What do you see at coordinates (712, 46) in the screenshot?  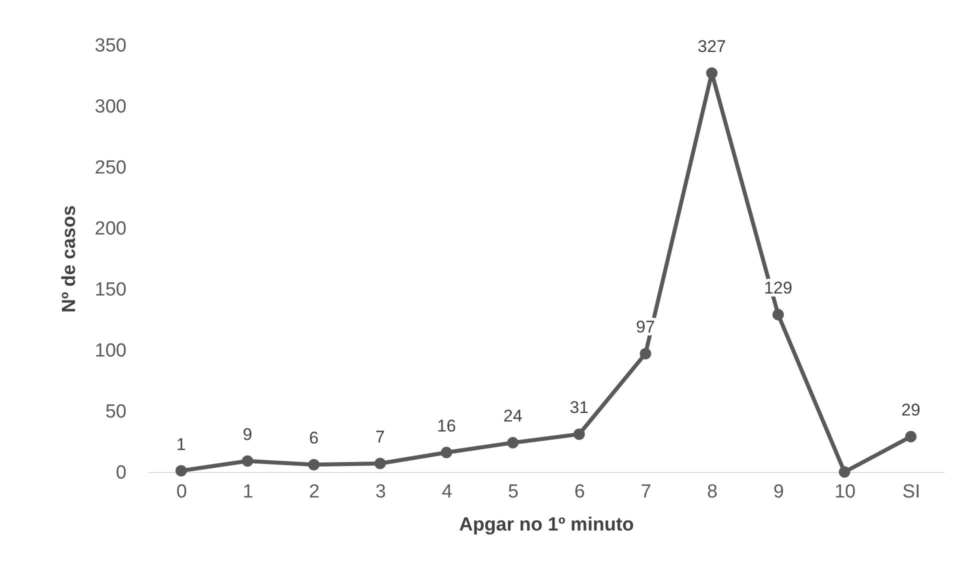 I see `data-label: 327` at bounding box center [712, 46].